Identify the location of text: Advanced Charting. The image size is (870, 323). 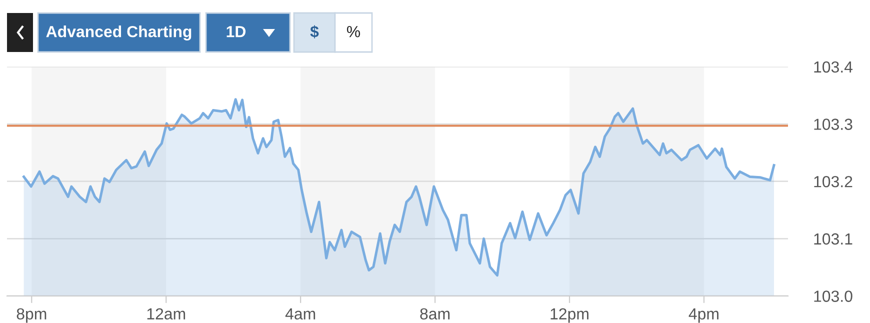
(119, 33).